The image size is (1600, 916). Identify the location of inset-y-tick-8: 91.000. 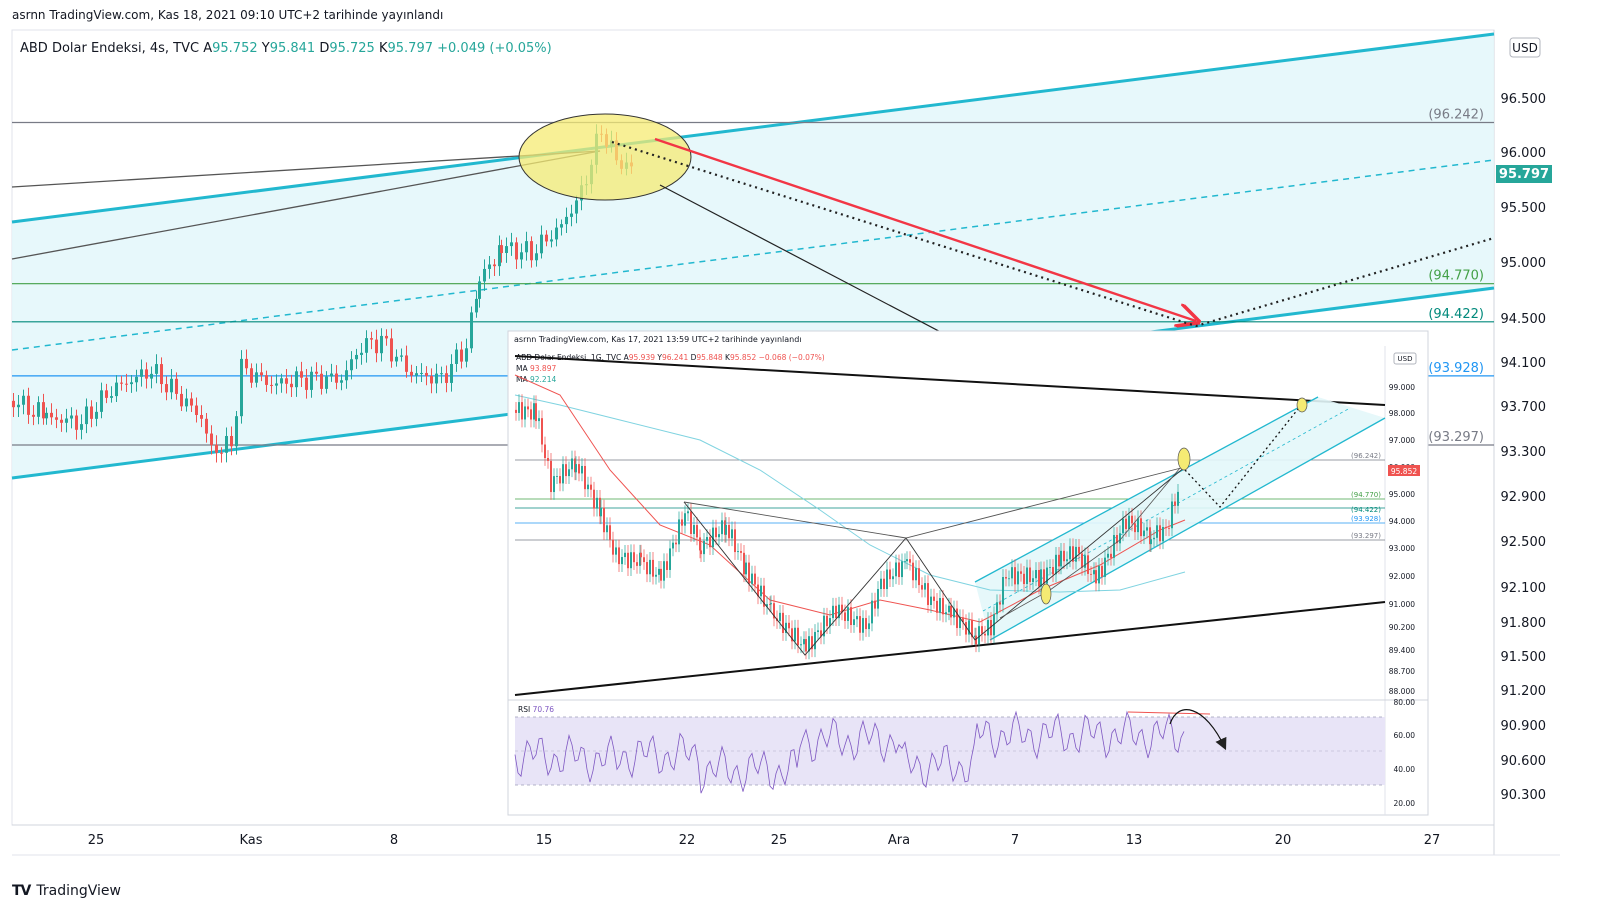
(1402, 604).